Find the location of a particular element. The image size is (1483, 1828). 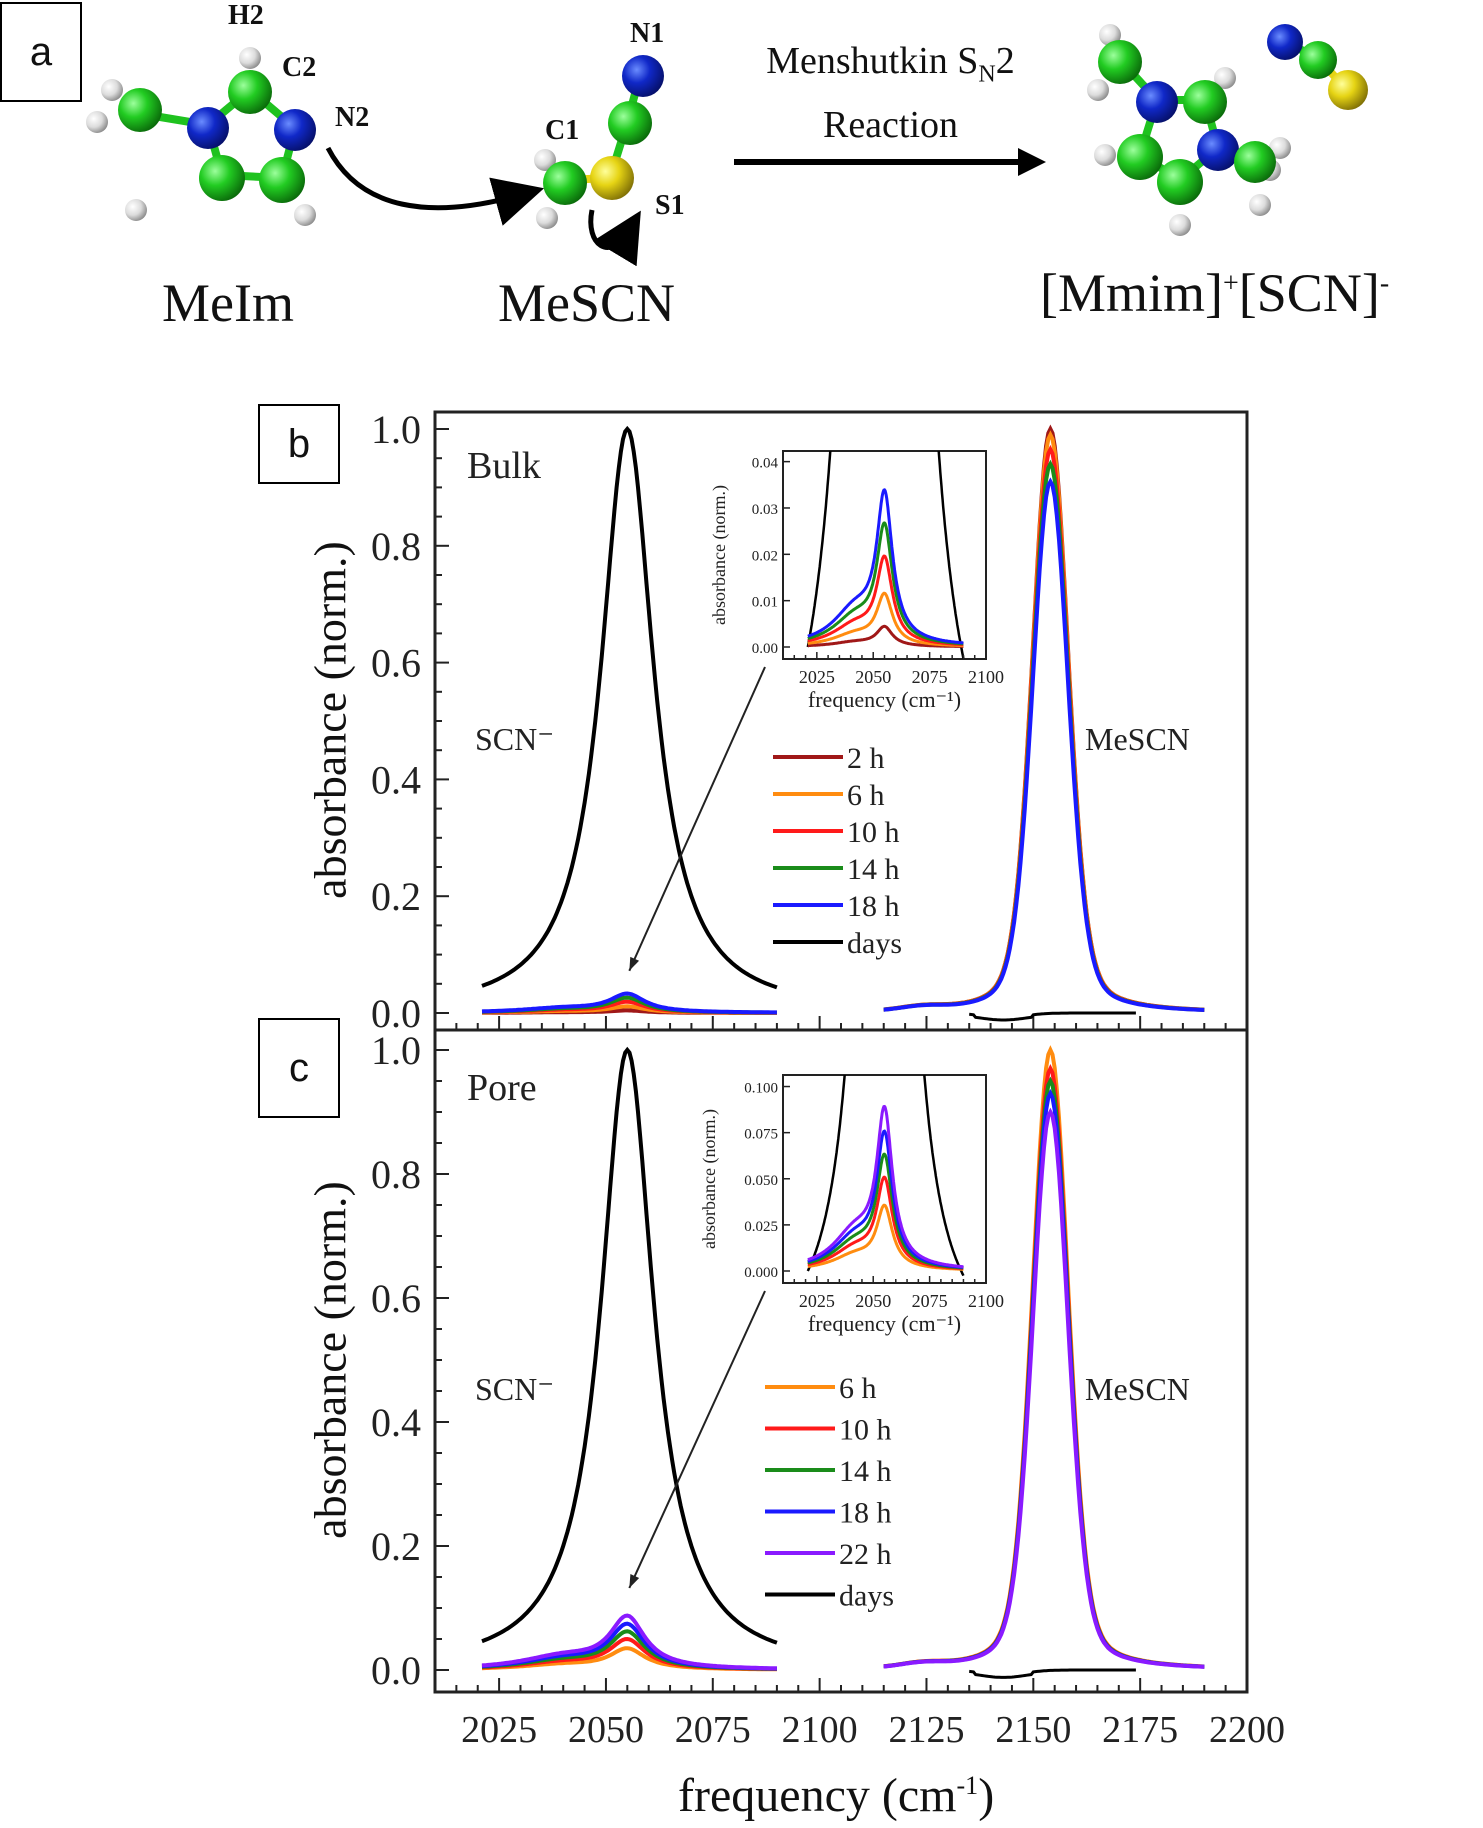

reaction-name-subscript: N is located at coordinates (987, 74).